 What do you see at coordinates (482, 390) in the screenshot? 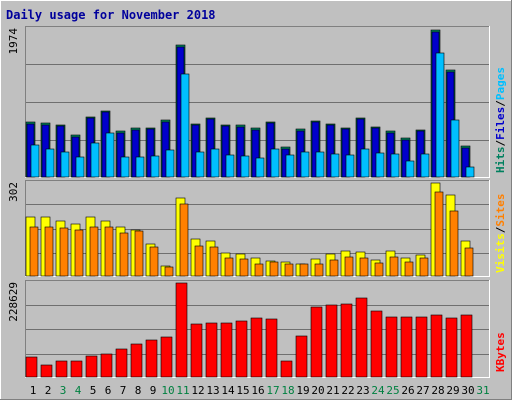
I see `day-label-31: 31` at bounding box center [482, 390].